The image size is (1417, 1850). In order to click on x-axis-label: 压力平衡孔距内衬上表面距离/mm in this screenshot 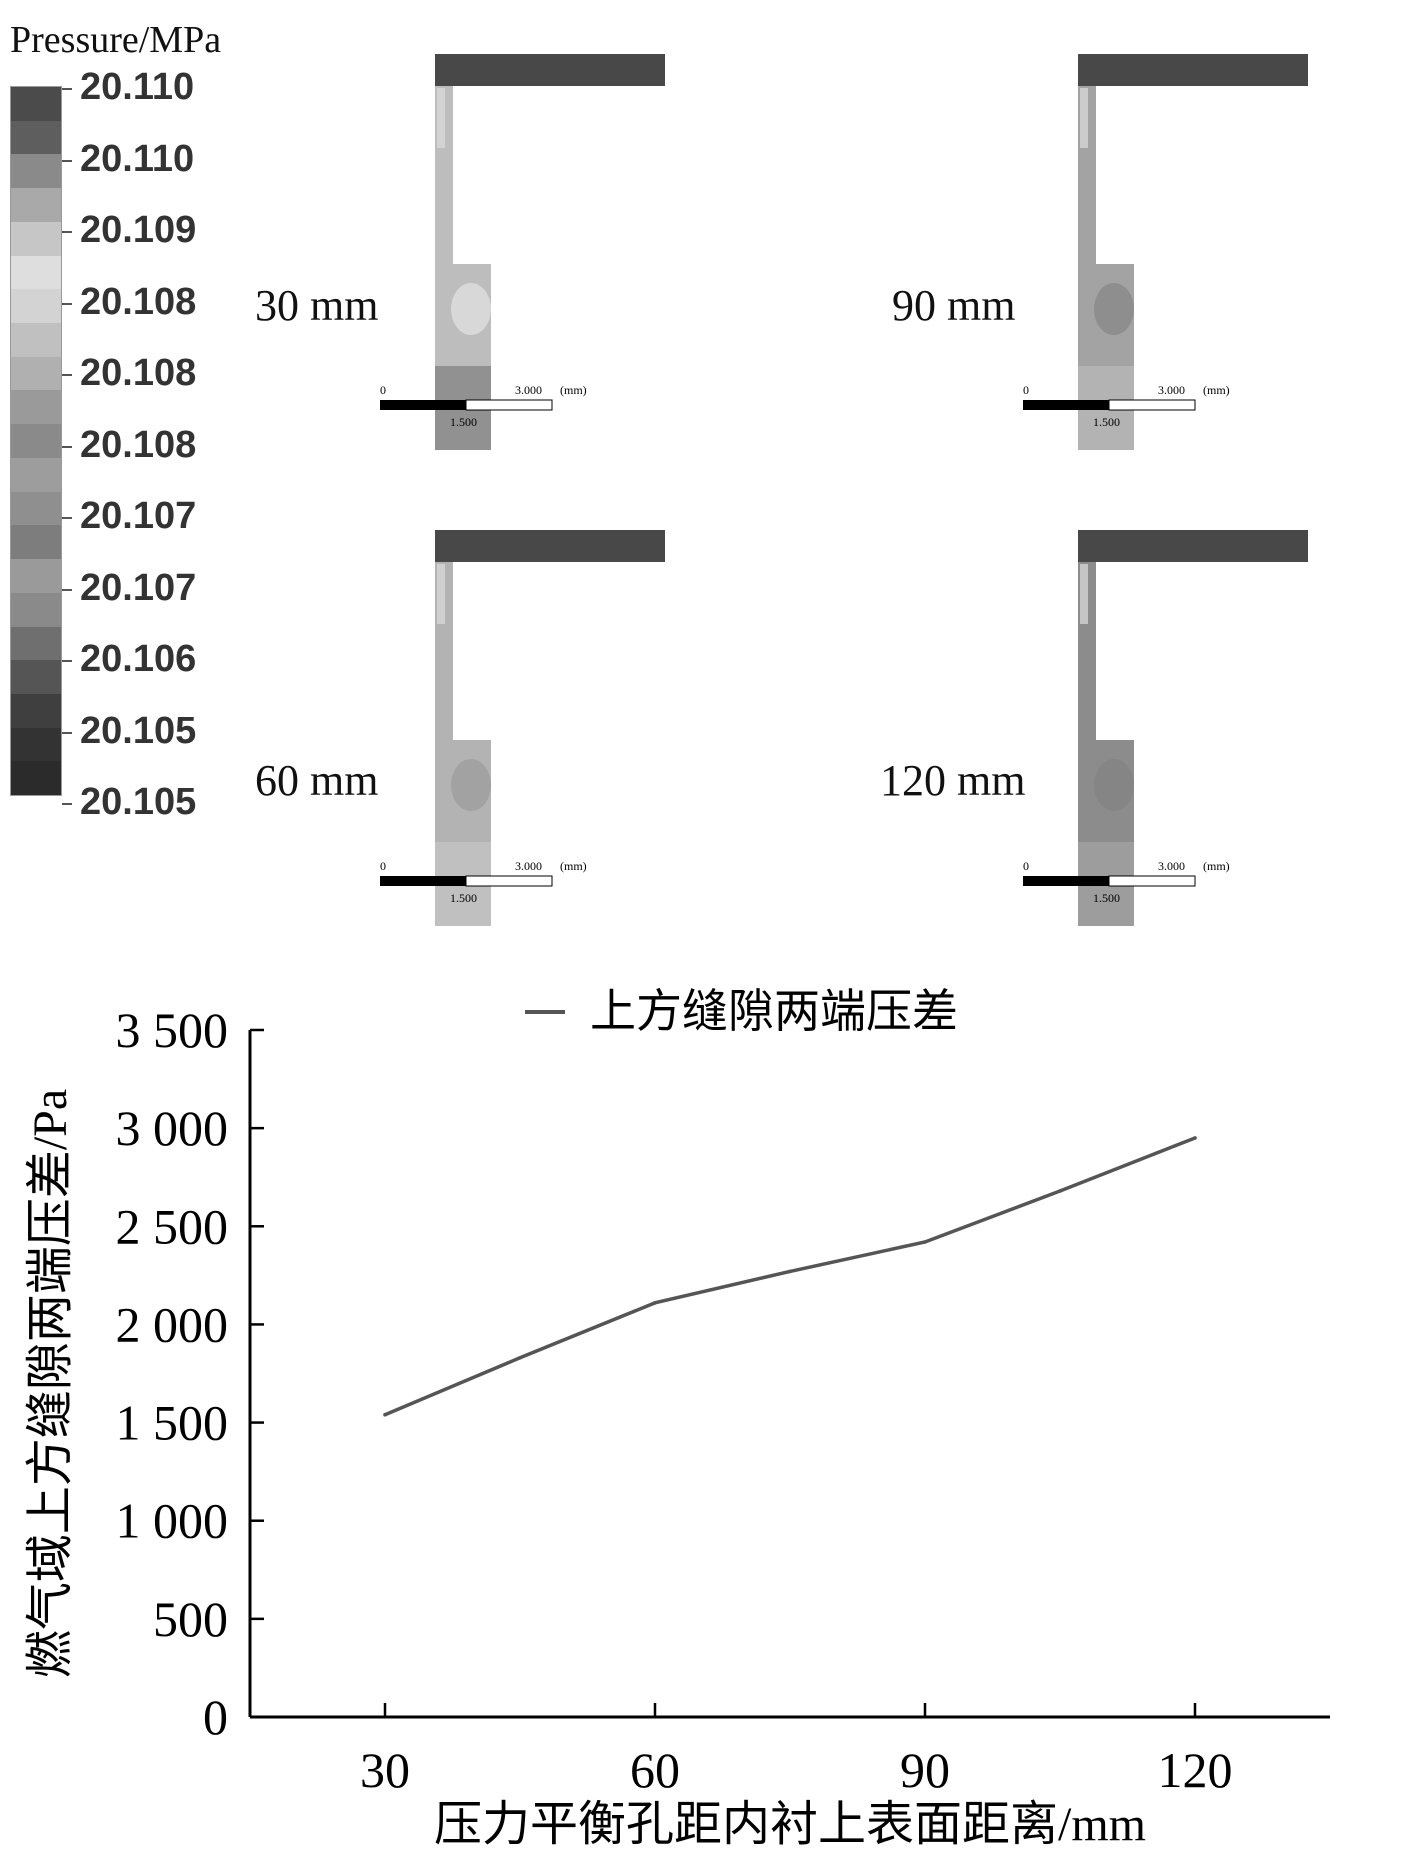, I will do `click(790, 1824)`.